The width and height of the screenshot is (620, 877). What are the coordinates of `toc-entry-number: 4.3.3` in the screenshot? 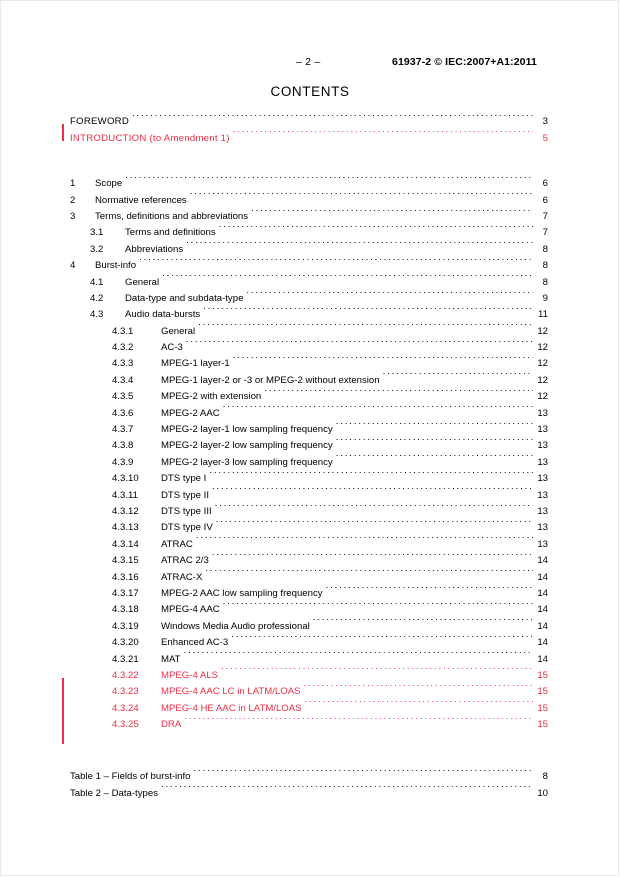 It's located at (123, 364).